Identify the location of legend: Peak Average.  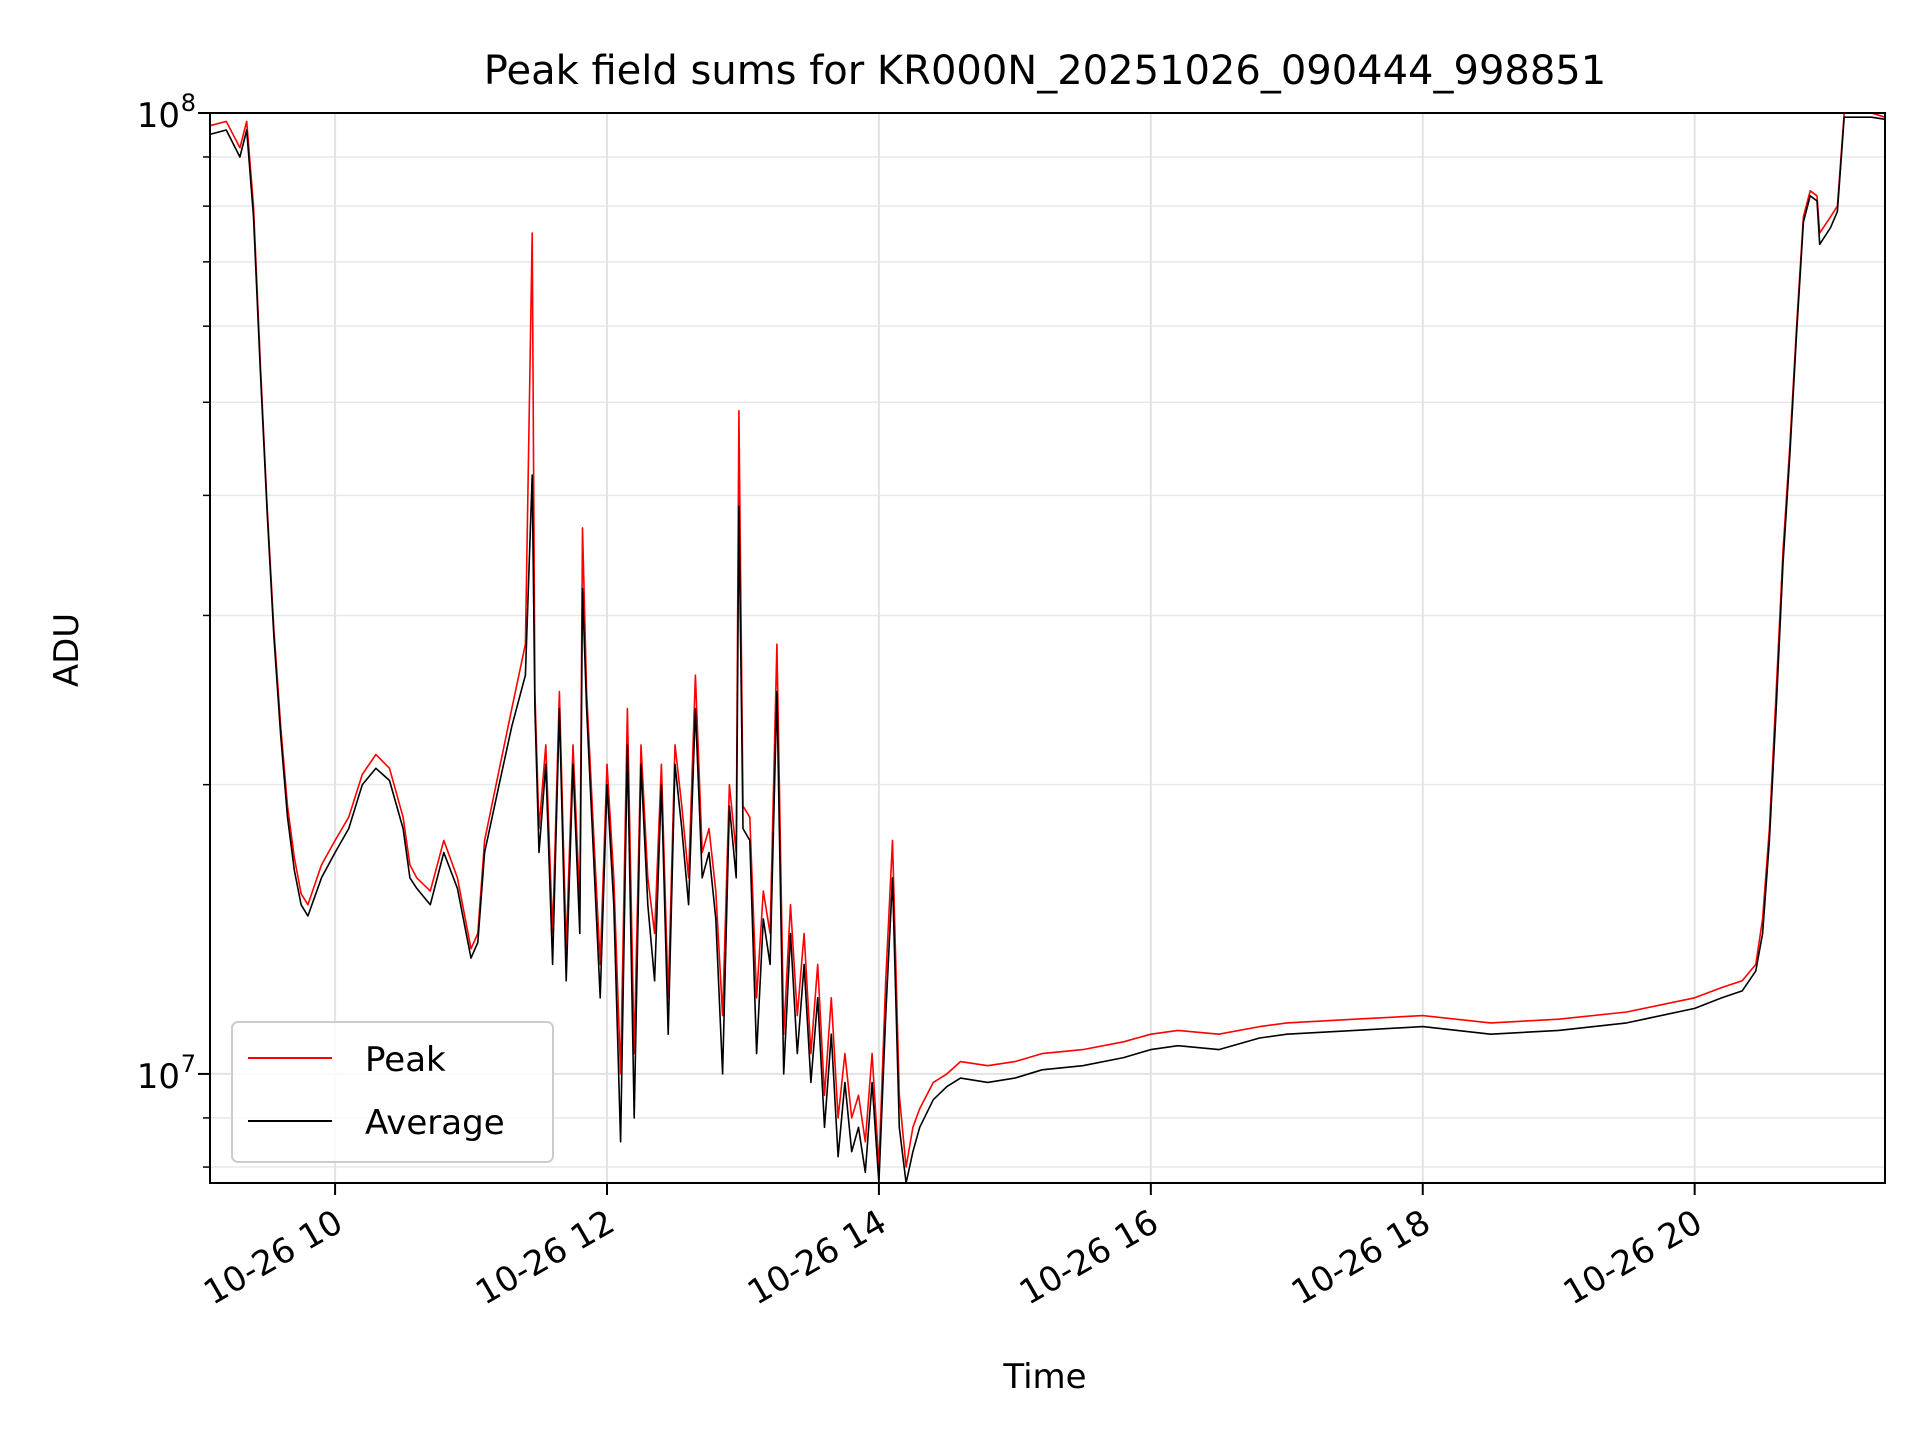
(392, 1092).